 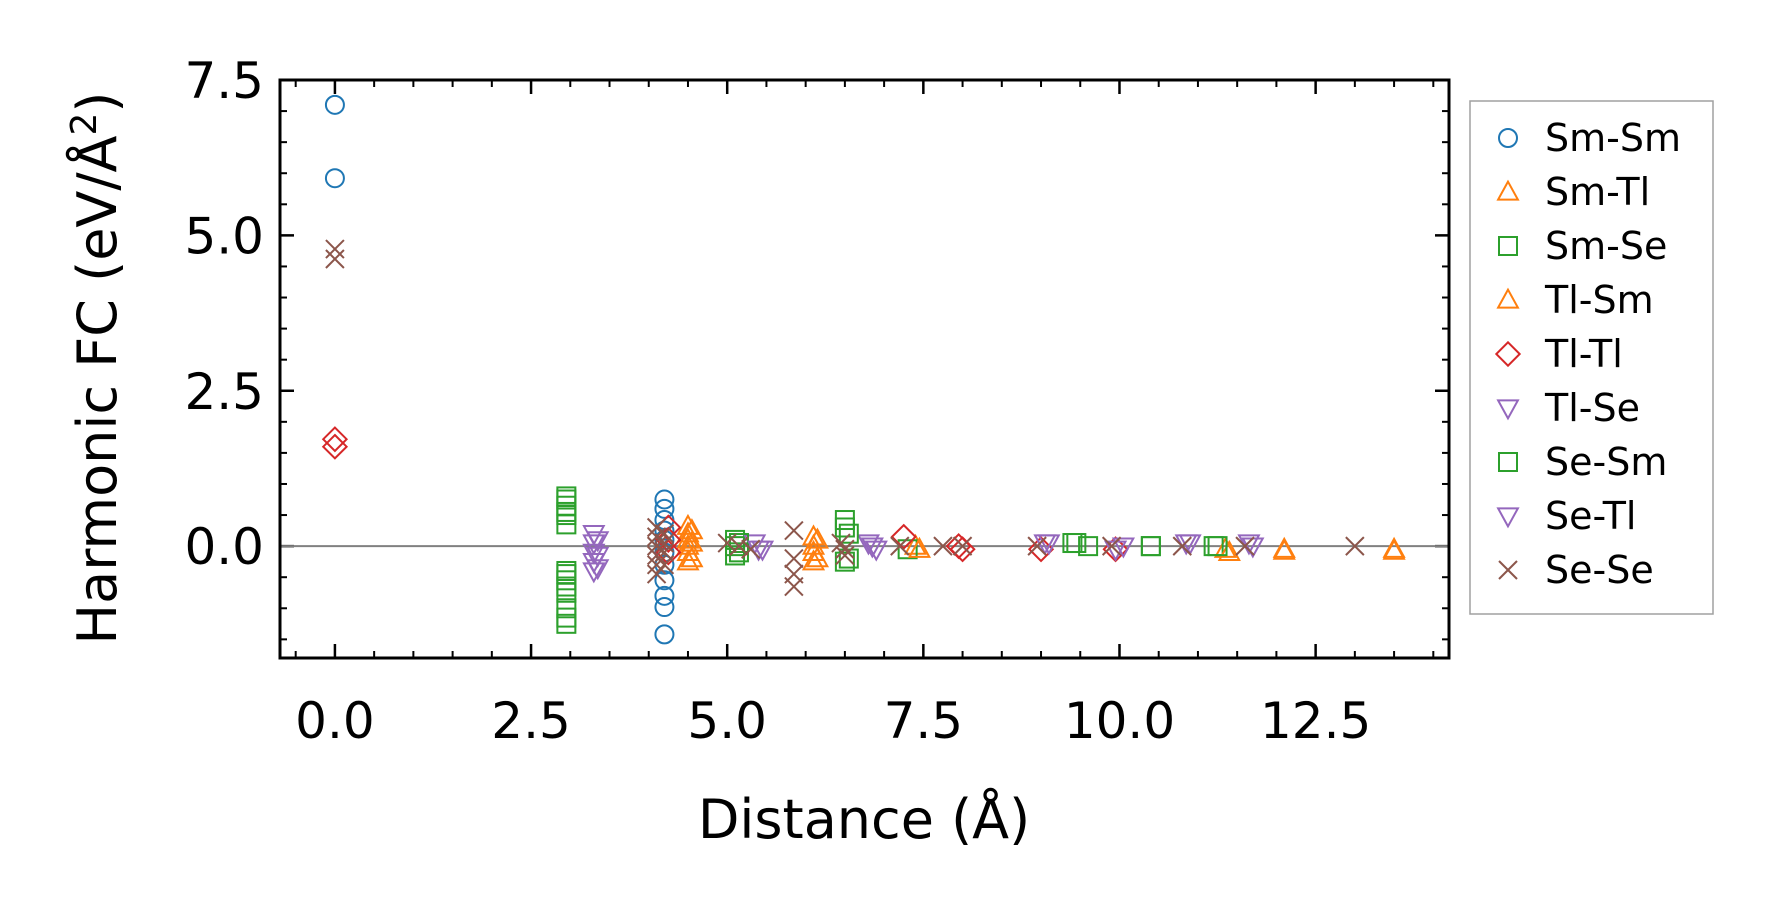 I want to click on legend-marker-tl-sm, so click(x=1508, y=298).